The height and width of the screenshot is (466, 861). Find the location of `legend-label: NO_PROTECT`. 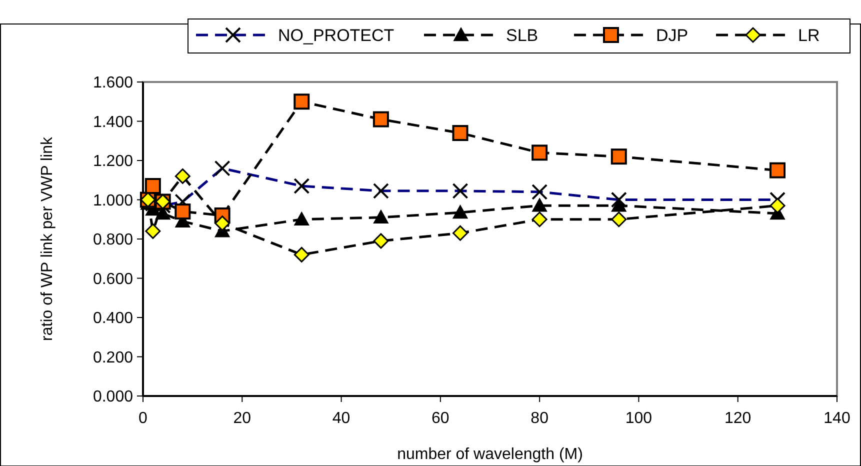

legend-label: NO_PROTECT is located at coordinates (336, 35).